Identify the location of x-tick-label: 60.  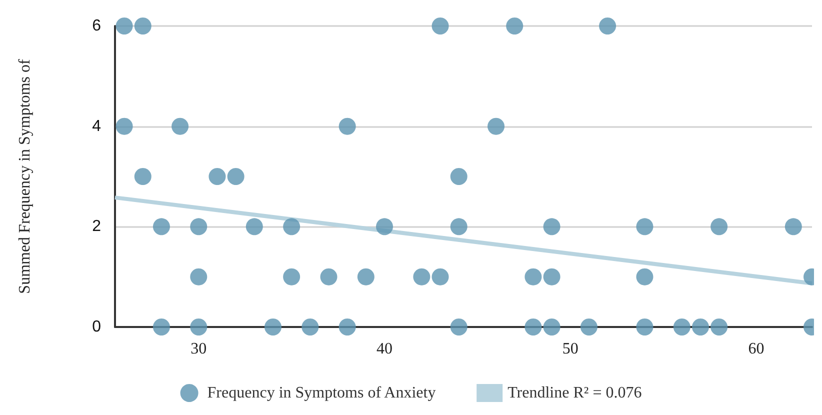
(756, 349).